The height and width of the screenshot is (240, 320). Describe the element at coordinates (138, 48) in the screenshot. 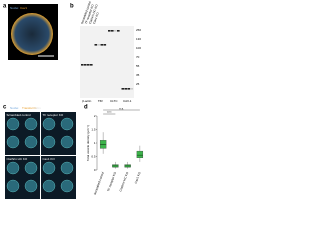

I see `marker-label: 100` at that location.